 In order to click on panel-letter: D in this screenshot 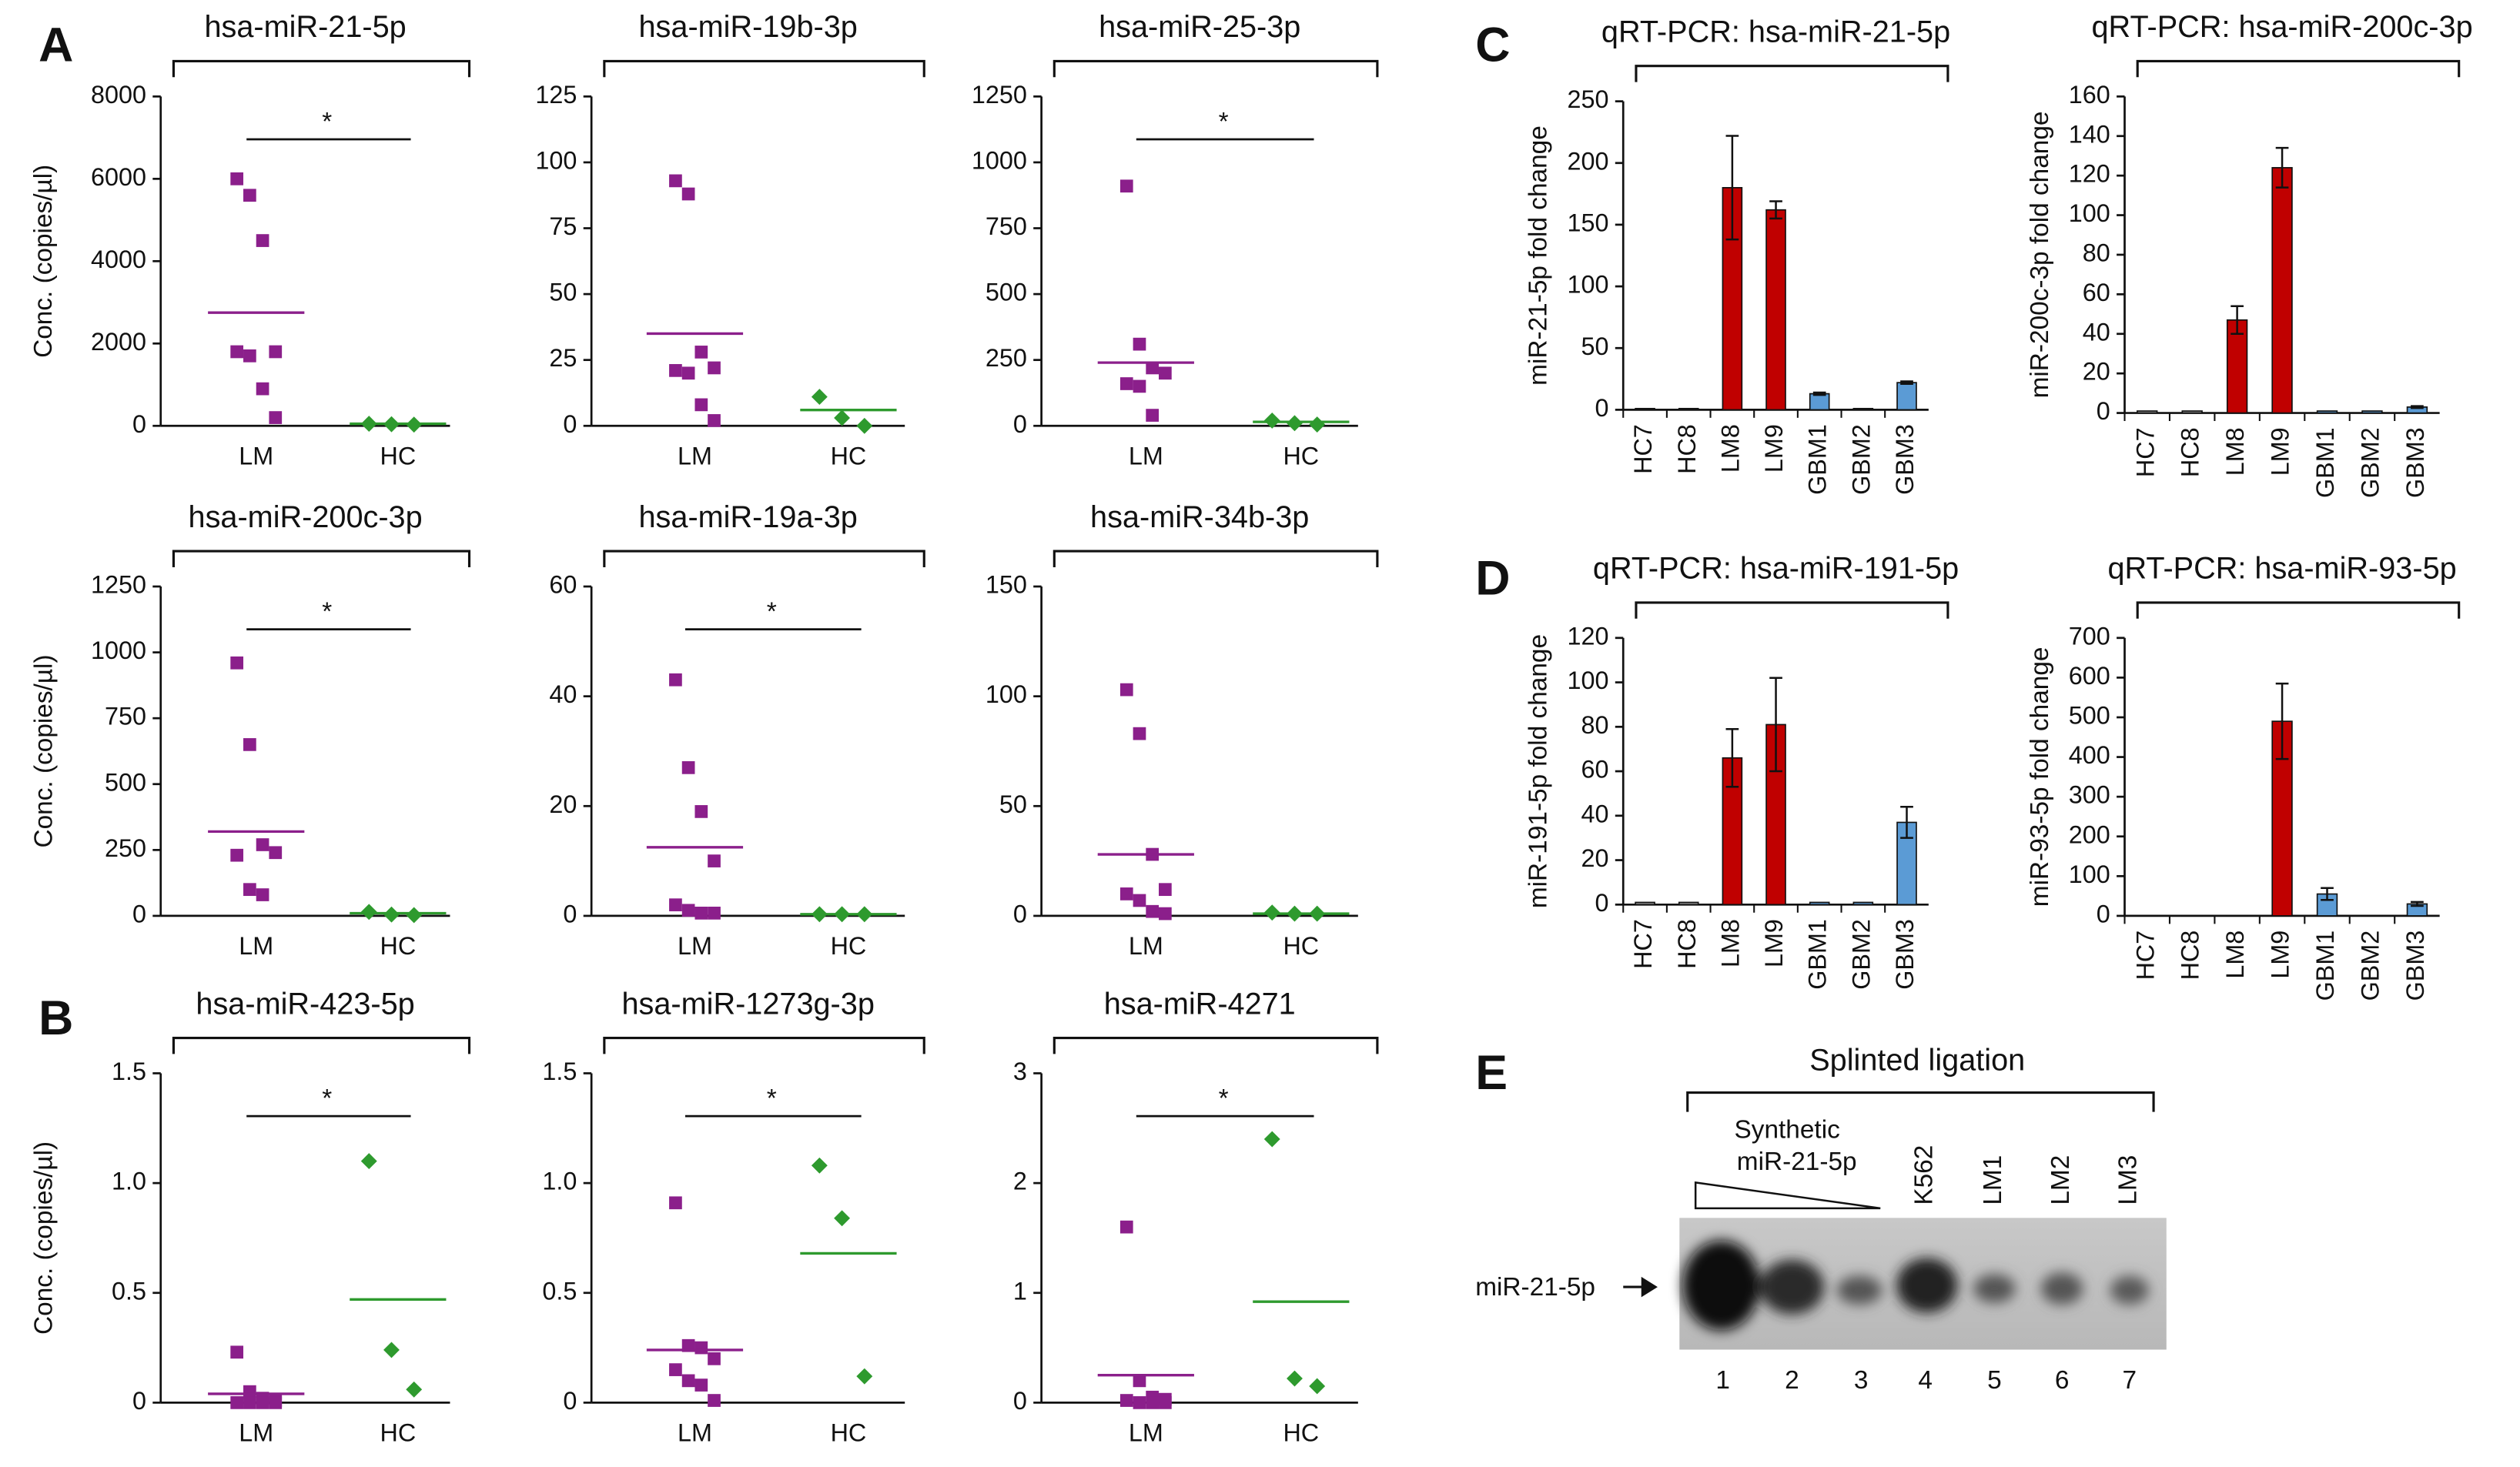, I will do `click(1492, 578)`.